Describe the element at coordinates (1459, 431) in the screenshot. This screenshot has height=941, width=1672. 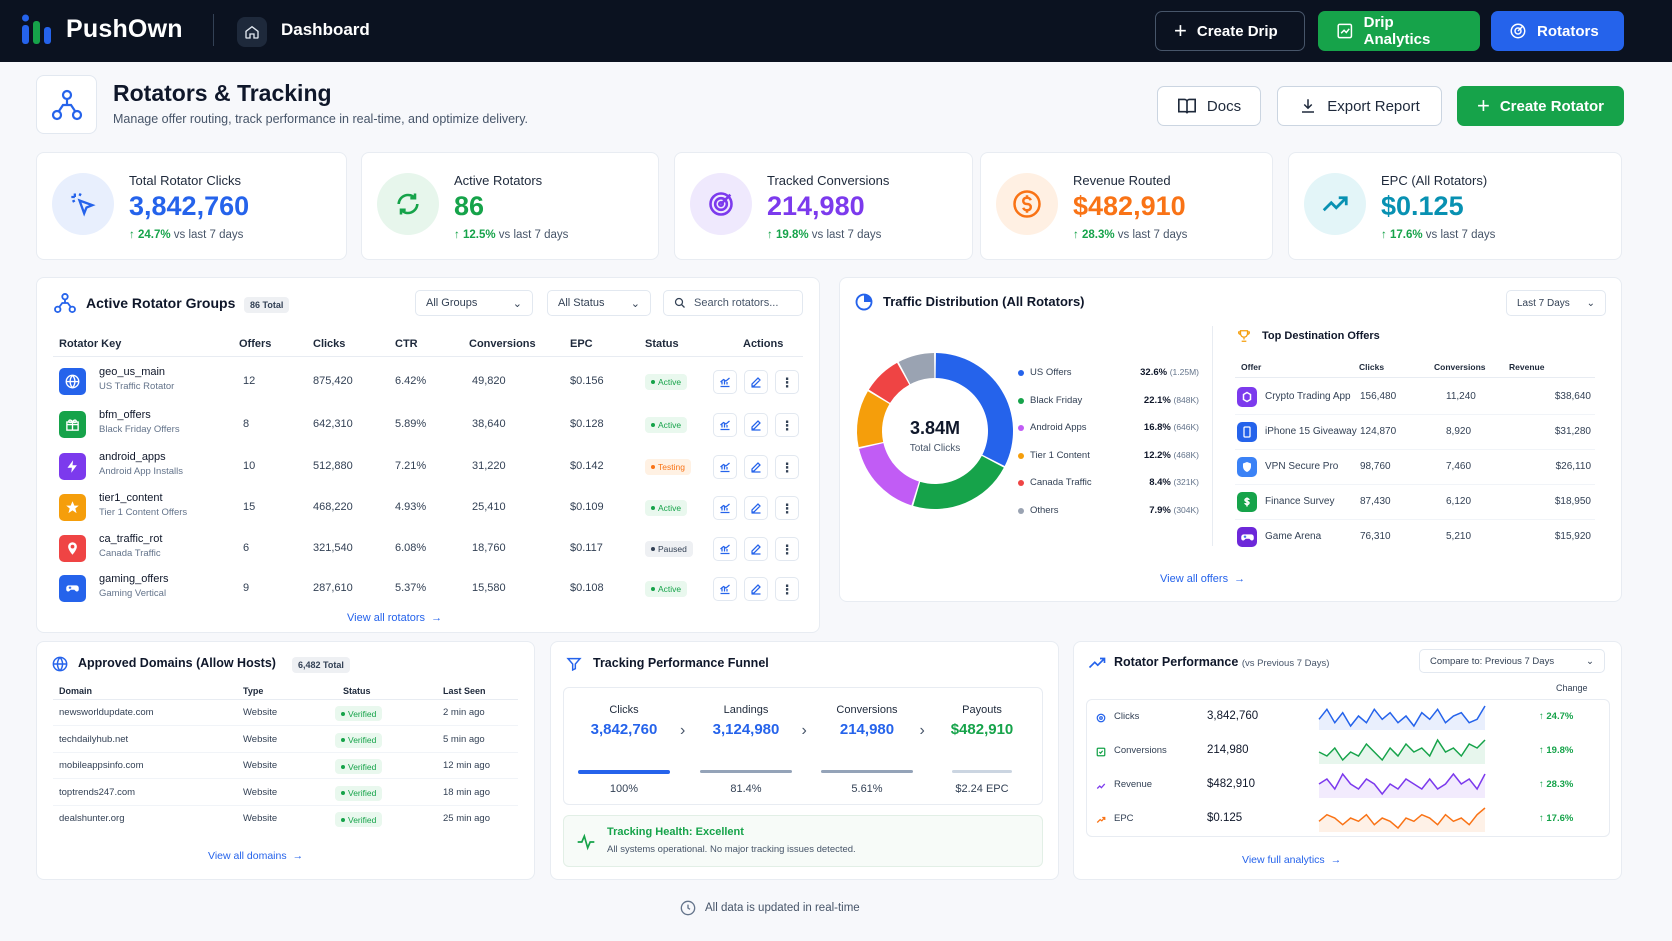
I see `offer-conversions: 8,920` at that location.